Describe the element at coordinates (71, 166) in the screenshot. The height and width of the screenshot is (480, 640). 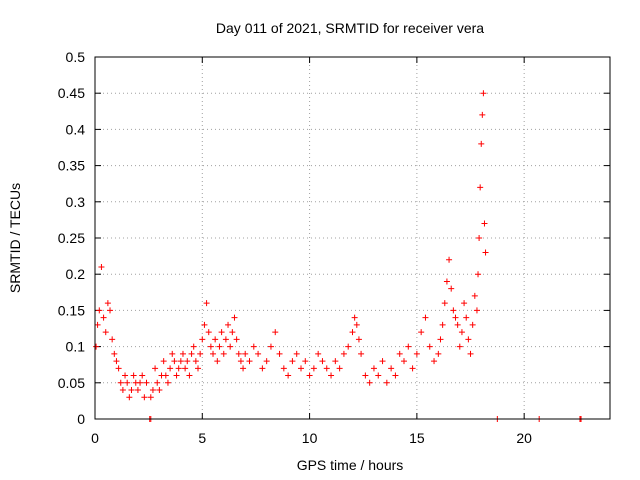
I see `y-tick-label: 0.35` at that location.